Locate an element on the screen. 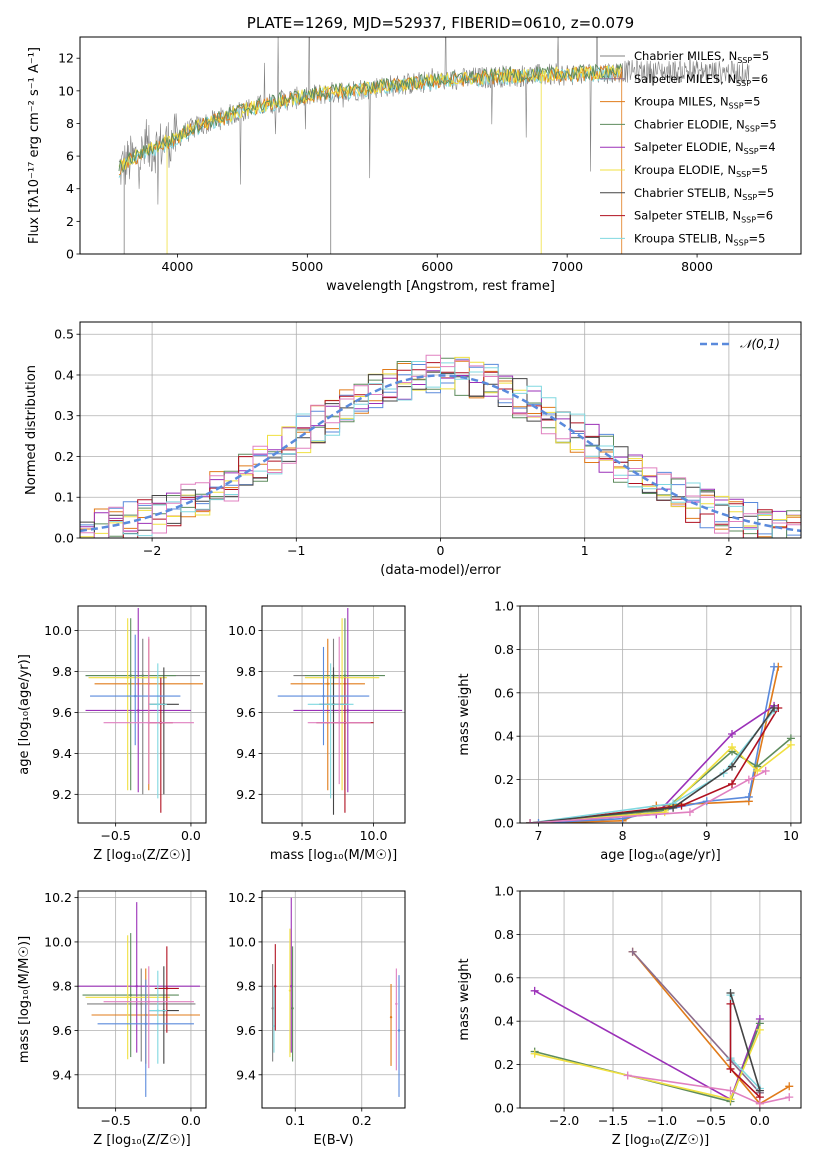  x-tick-label: 2 is located at coordinates (729, 550).